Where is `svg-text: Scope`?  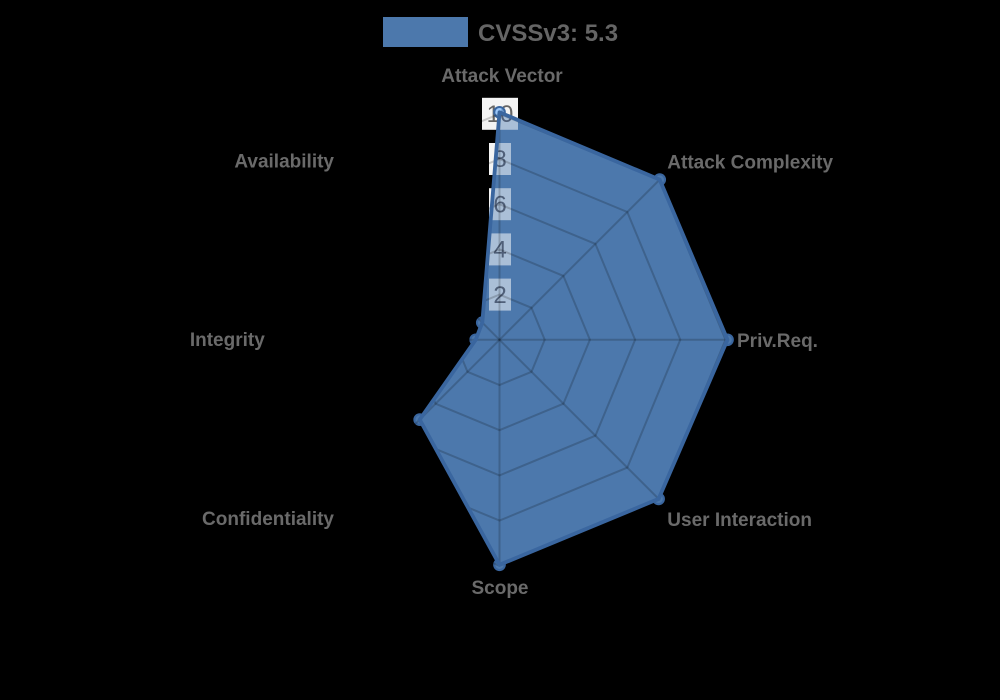
svg-text: Scope is located at coordinates (499, 588).